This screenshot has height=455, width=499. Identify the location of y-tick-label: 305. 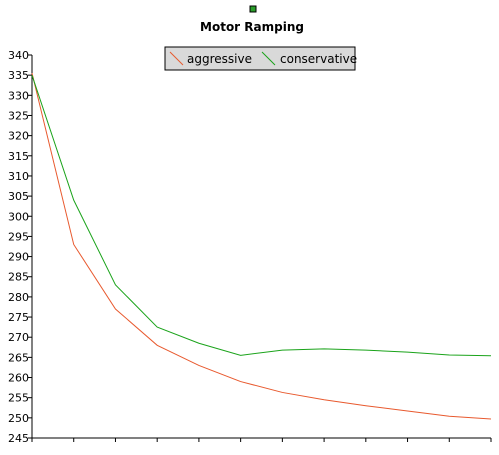
(18, 196).